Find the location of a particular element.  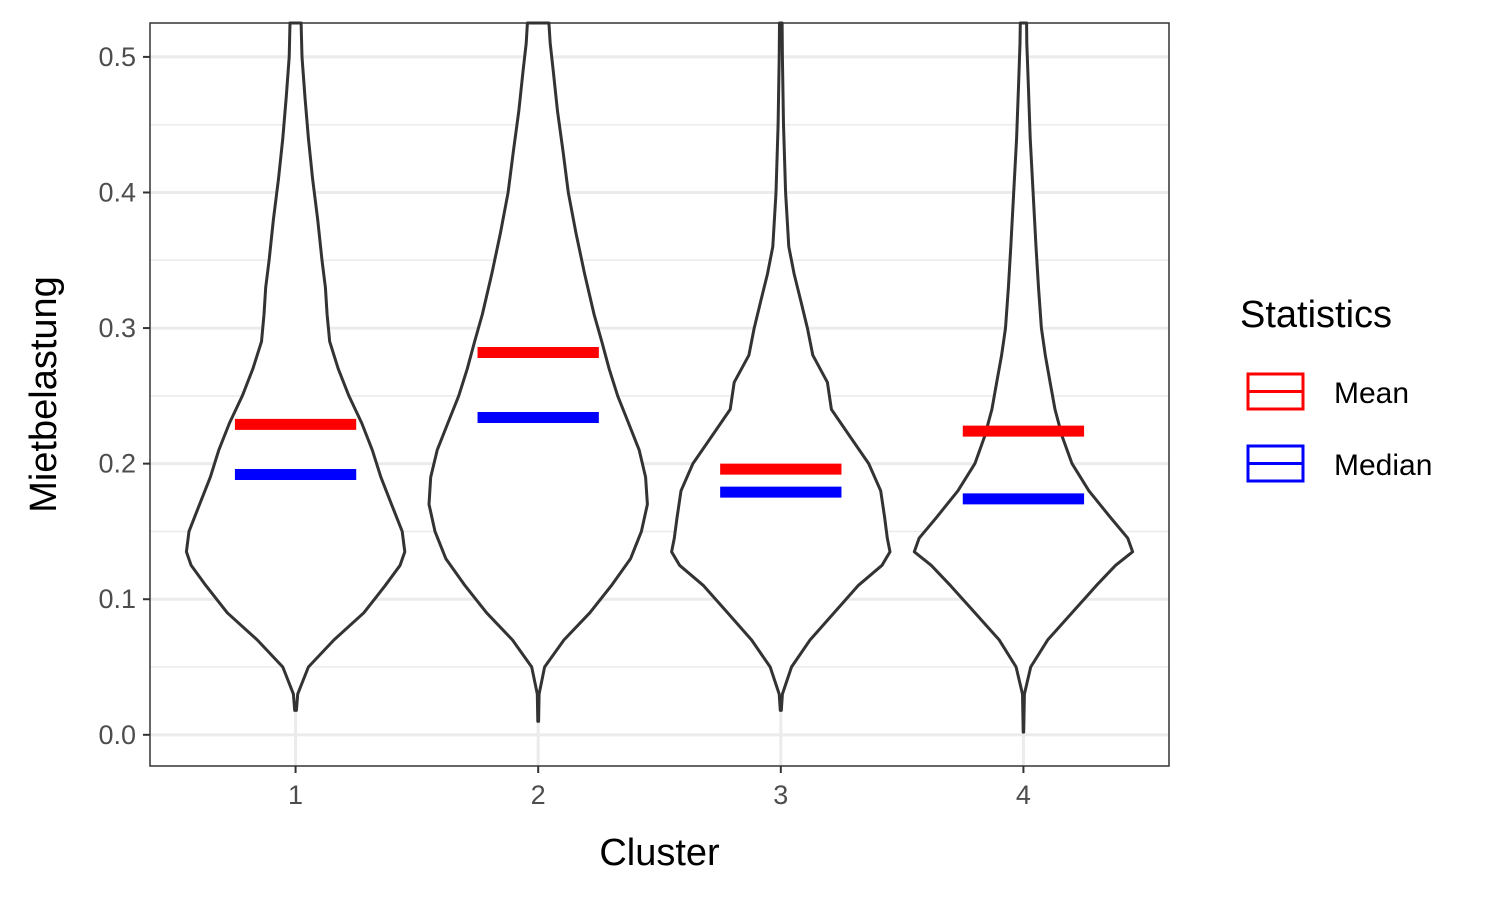

x-tick-label: 3 is located at coordinates (780, 795).